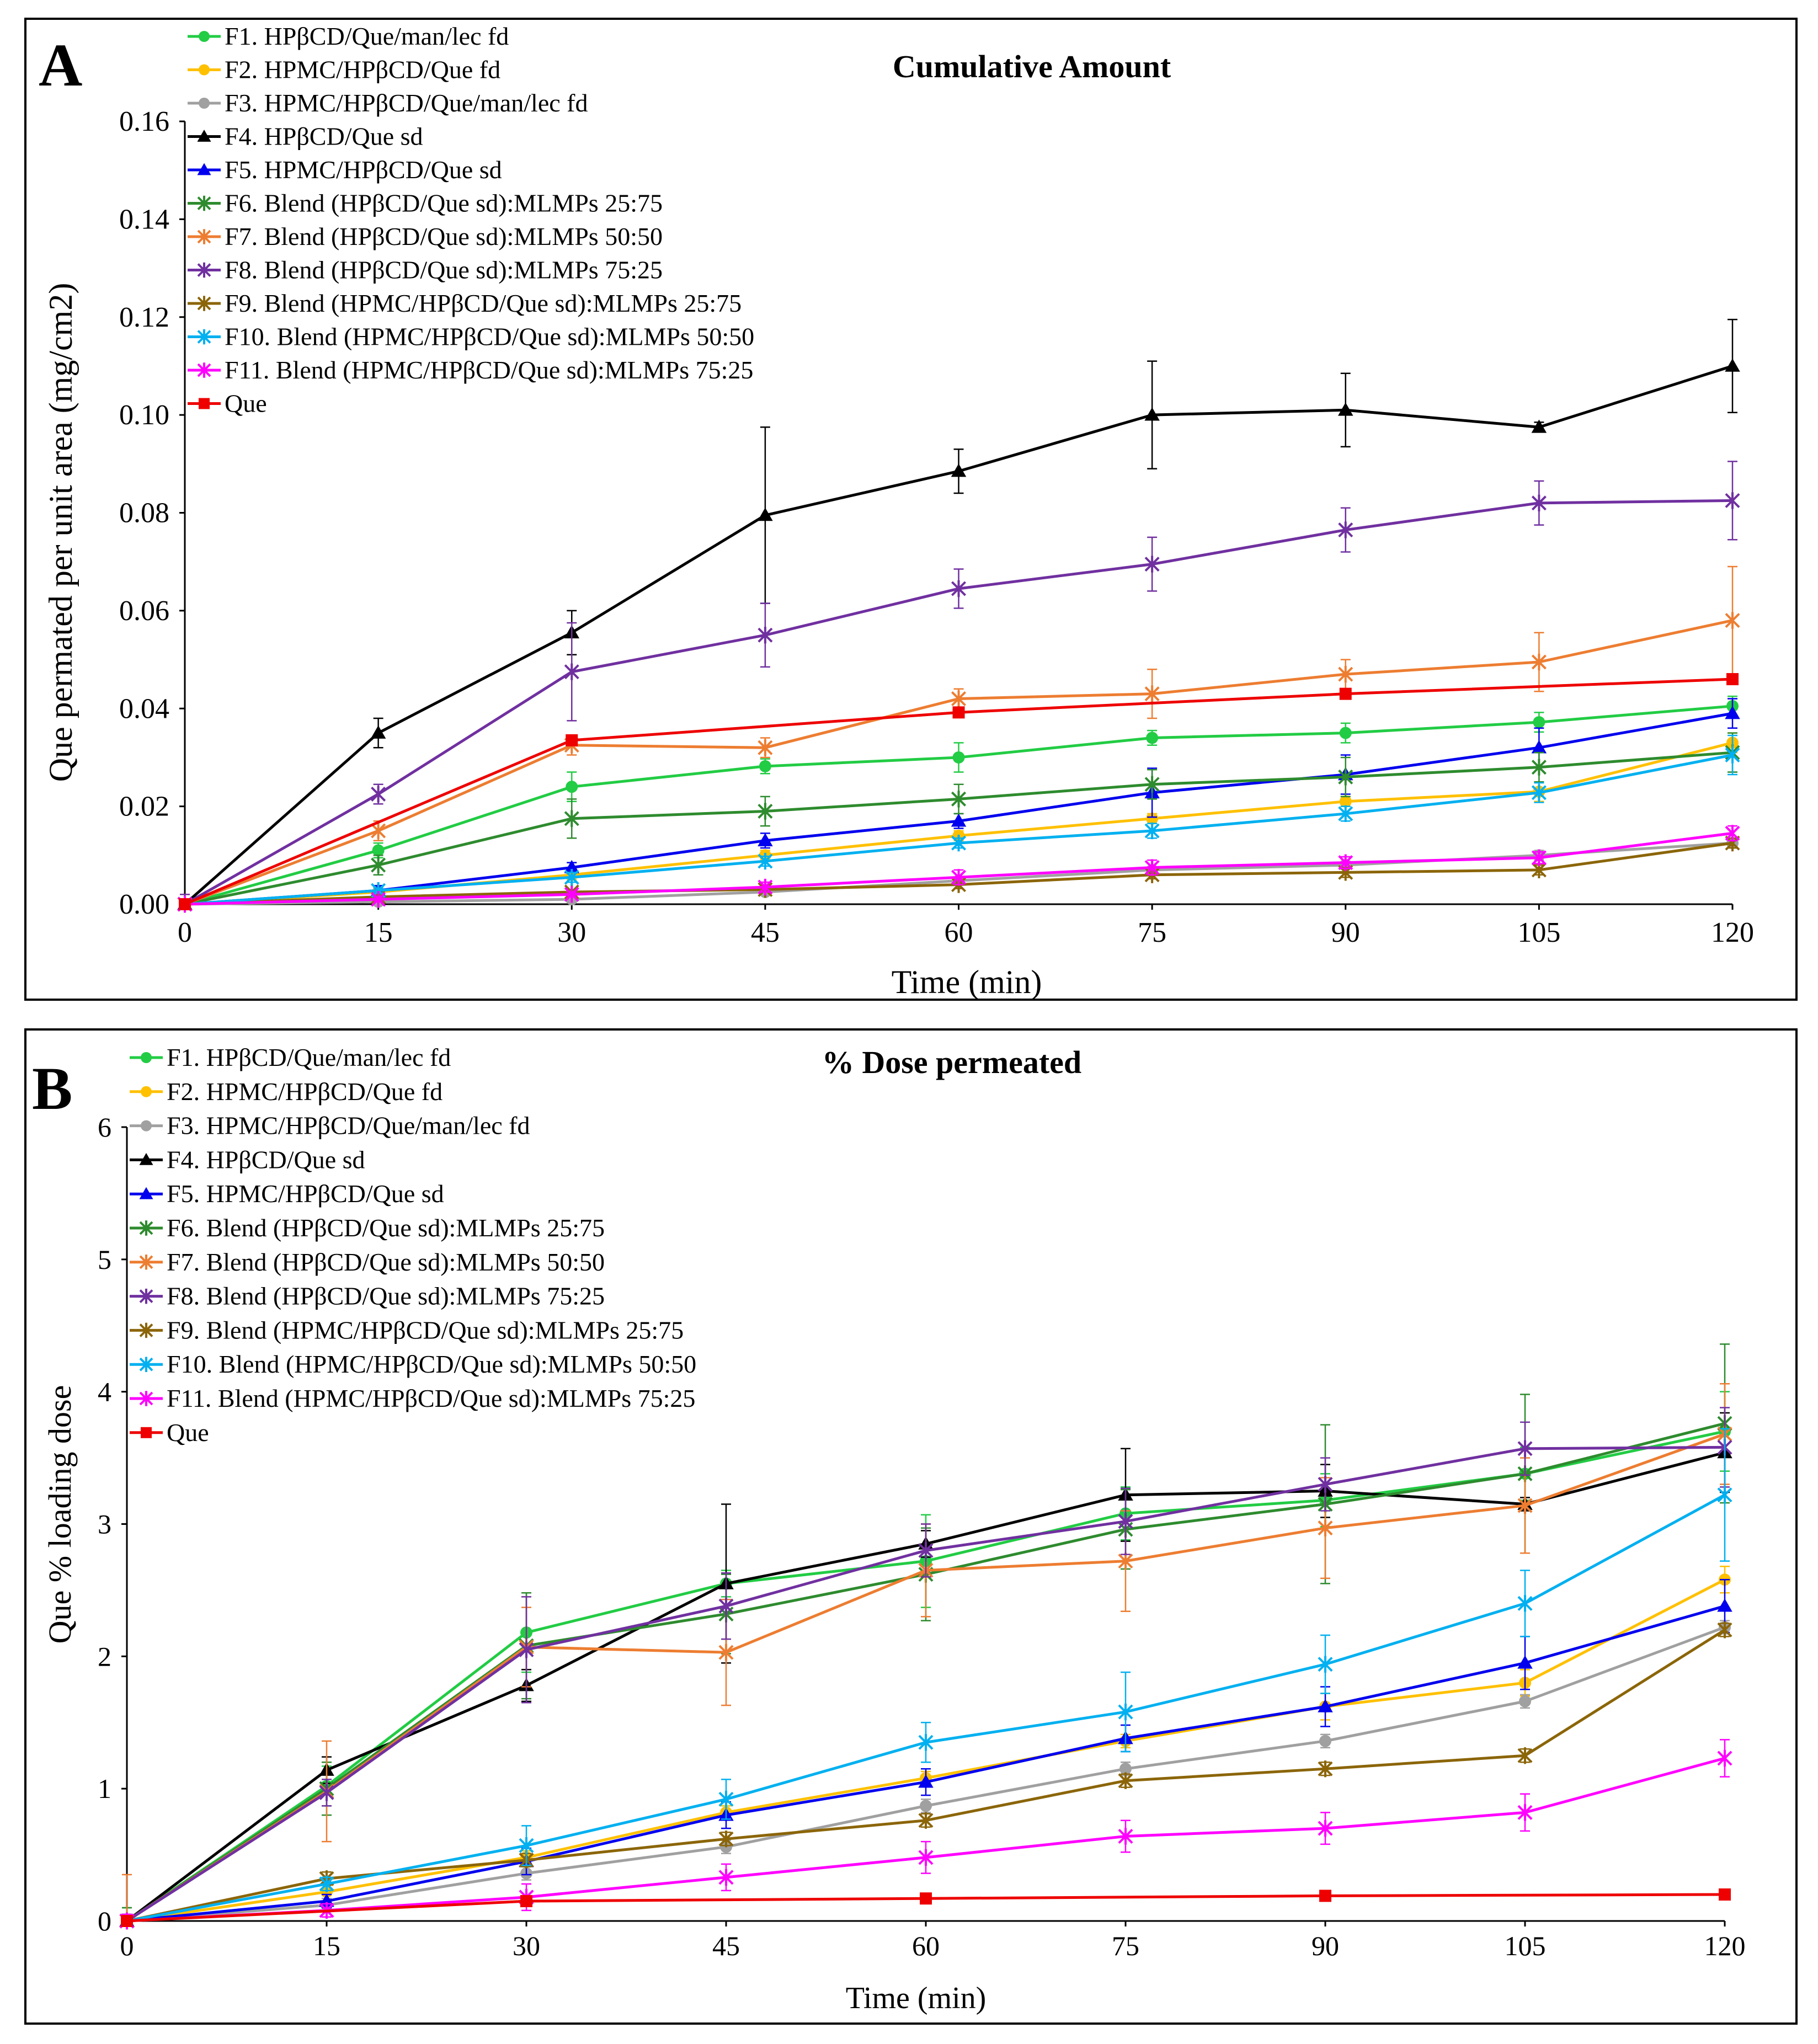 The height and width of the screenshot is (2044, 1818). Describe the element at coordinates (144, 513) in the screenshot. I see `y-tick-label: 0.08` at that location.